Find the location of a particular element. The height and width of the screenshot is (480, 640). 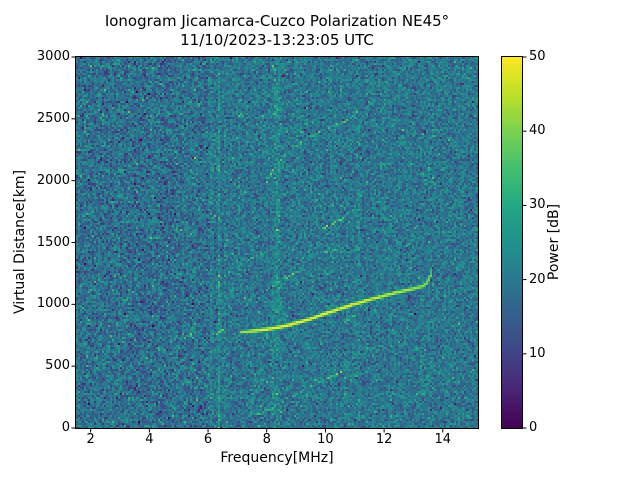

x-tick-label: 2 is located at coordinates (90, 439).